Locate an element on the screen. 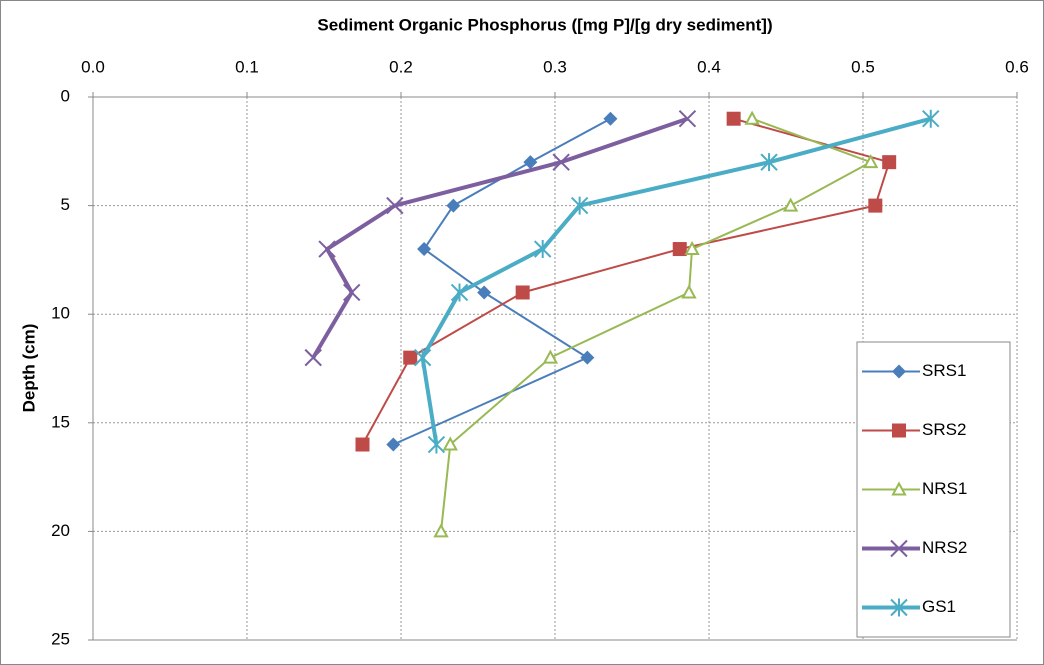 The image size is (1044, 665). x-tick-label: 0.3 is located at coordinates (555, 66).